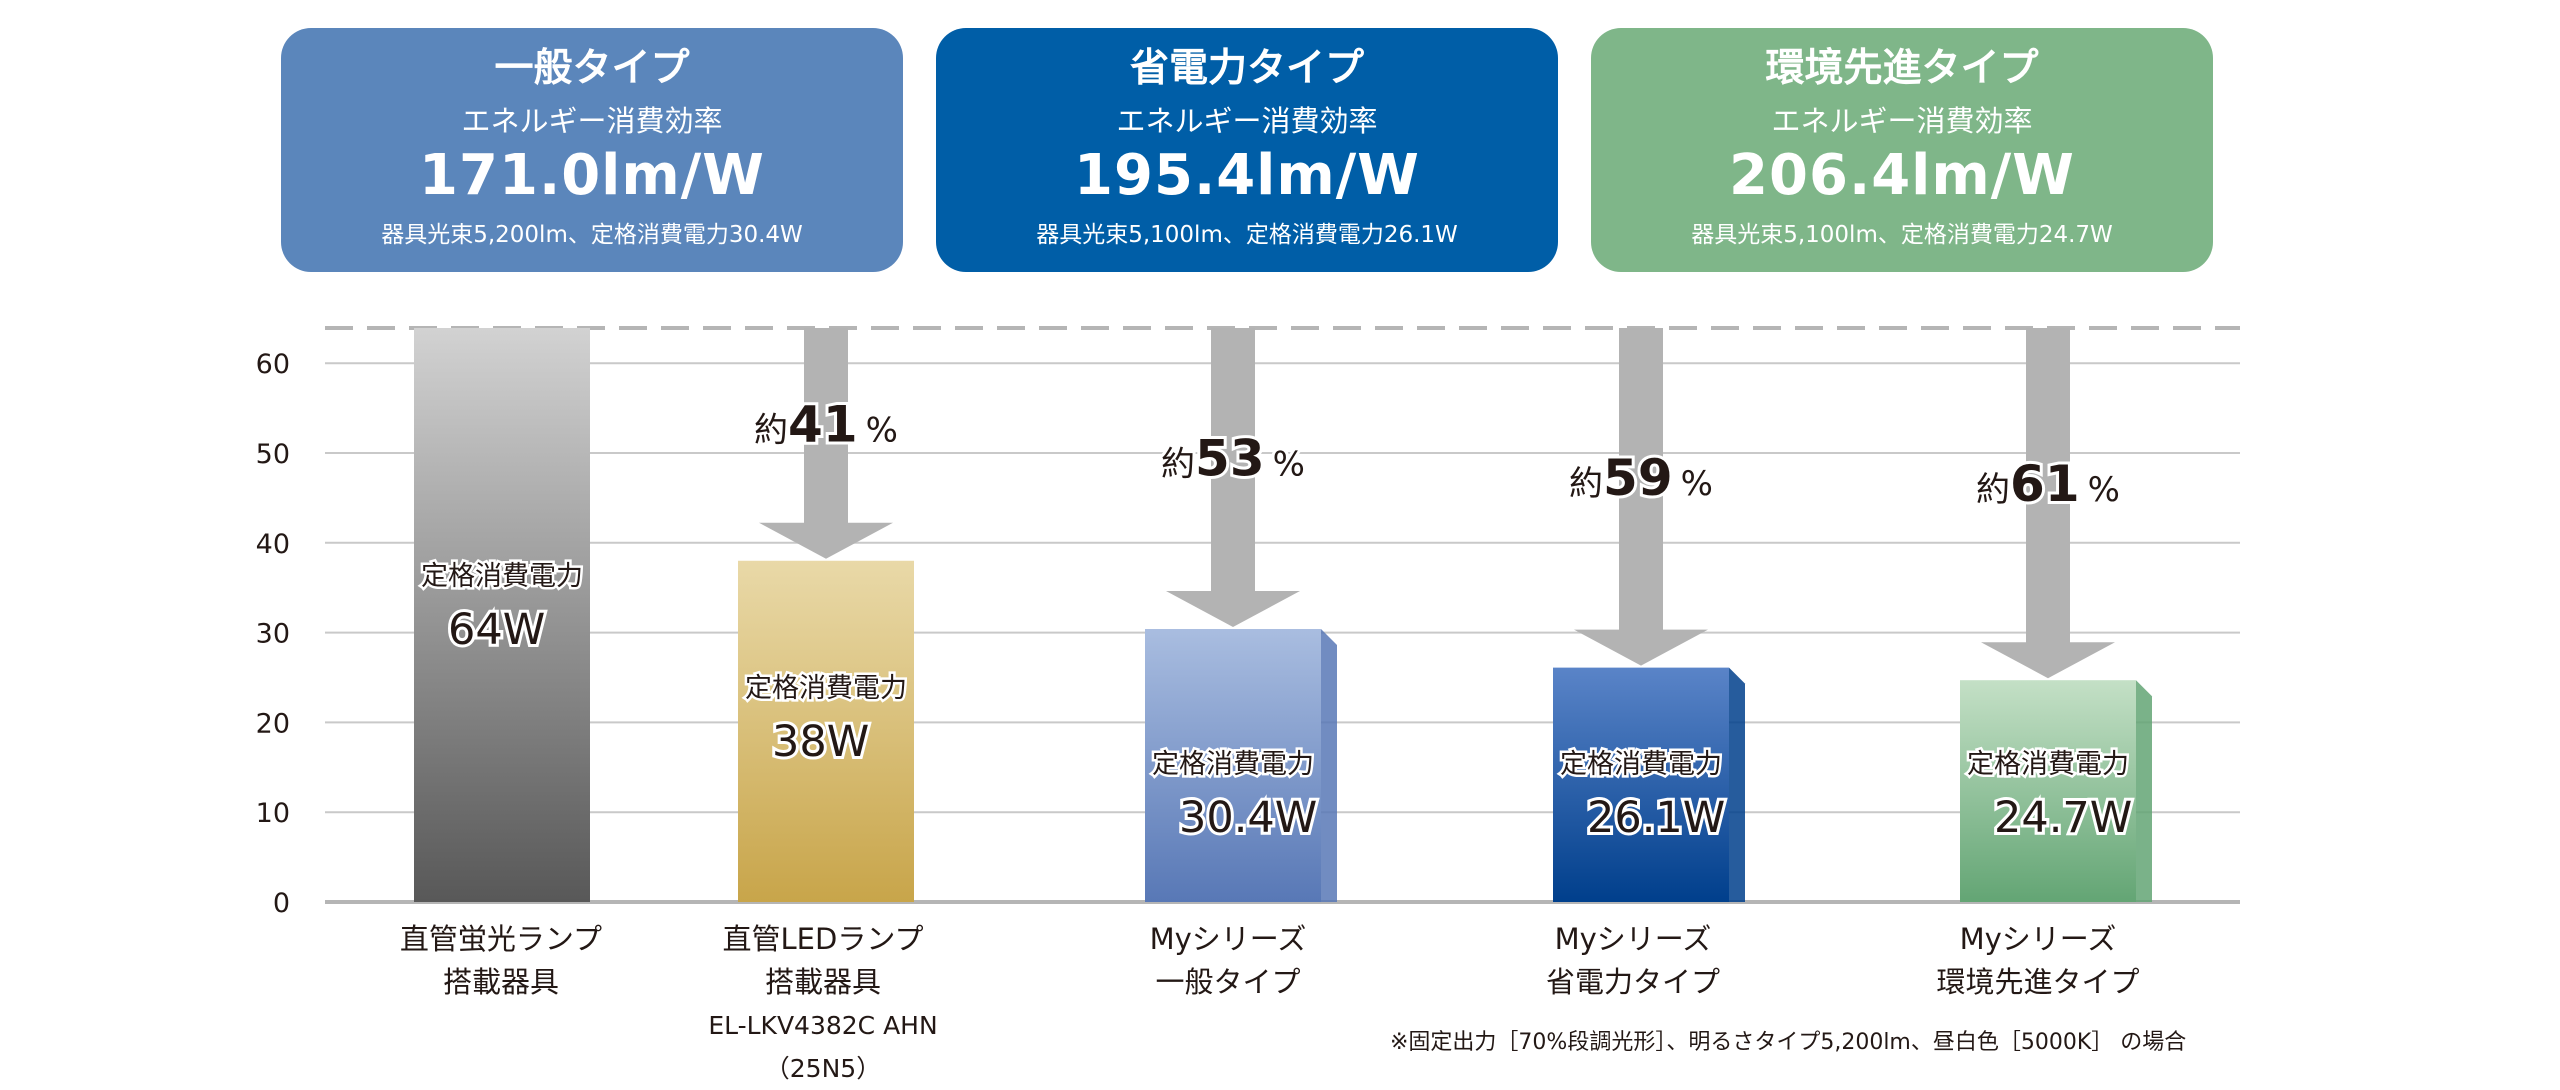  I want to click on y-tick-label: 40, so click(273, 544).